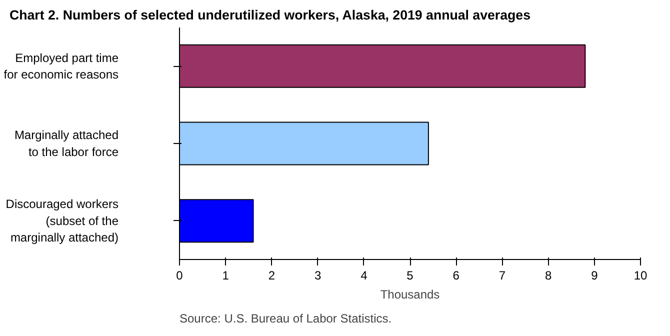  Describe the element at coordinates (66, 143) in the screenshot. I see `y-tick-label: Marginally attached to the labor force` at that location.